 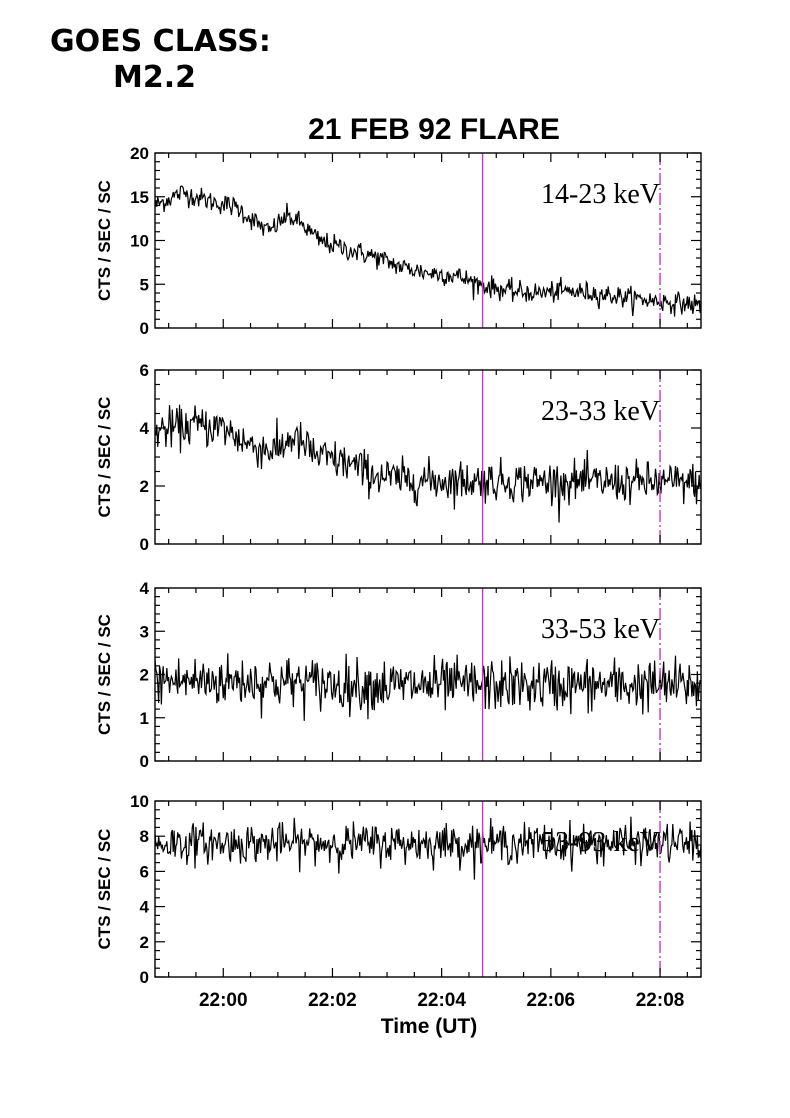 I want to click on y-tick-label: 15, so click(x=139, y=197).